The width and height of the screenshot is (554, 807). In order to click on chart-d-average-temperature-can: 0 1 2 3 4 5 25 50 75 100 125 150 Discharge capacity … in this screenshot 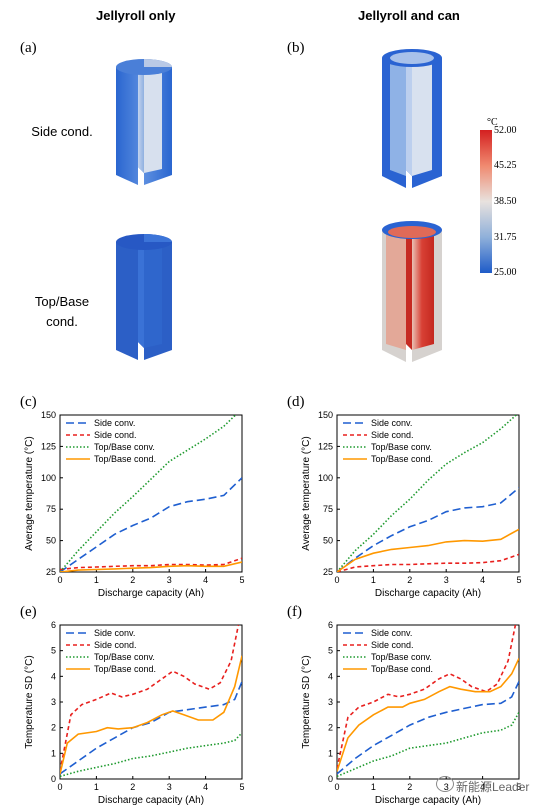, I will do `click(411, 504)`.